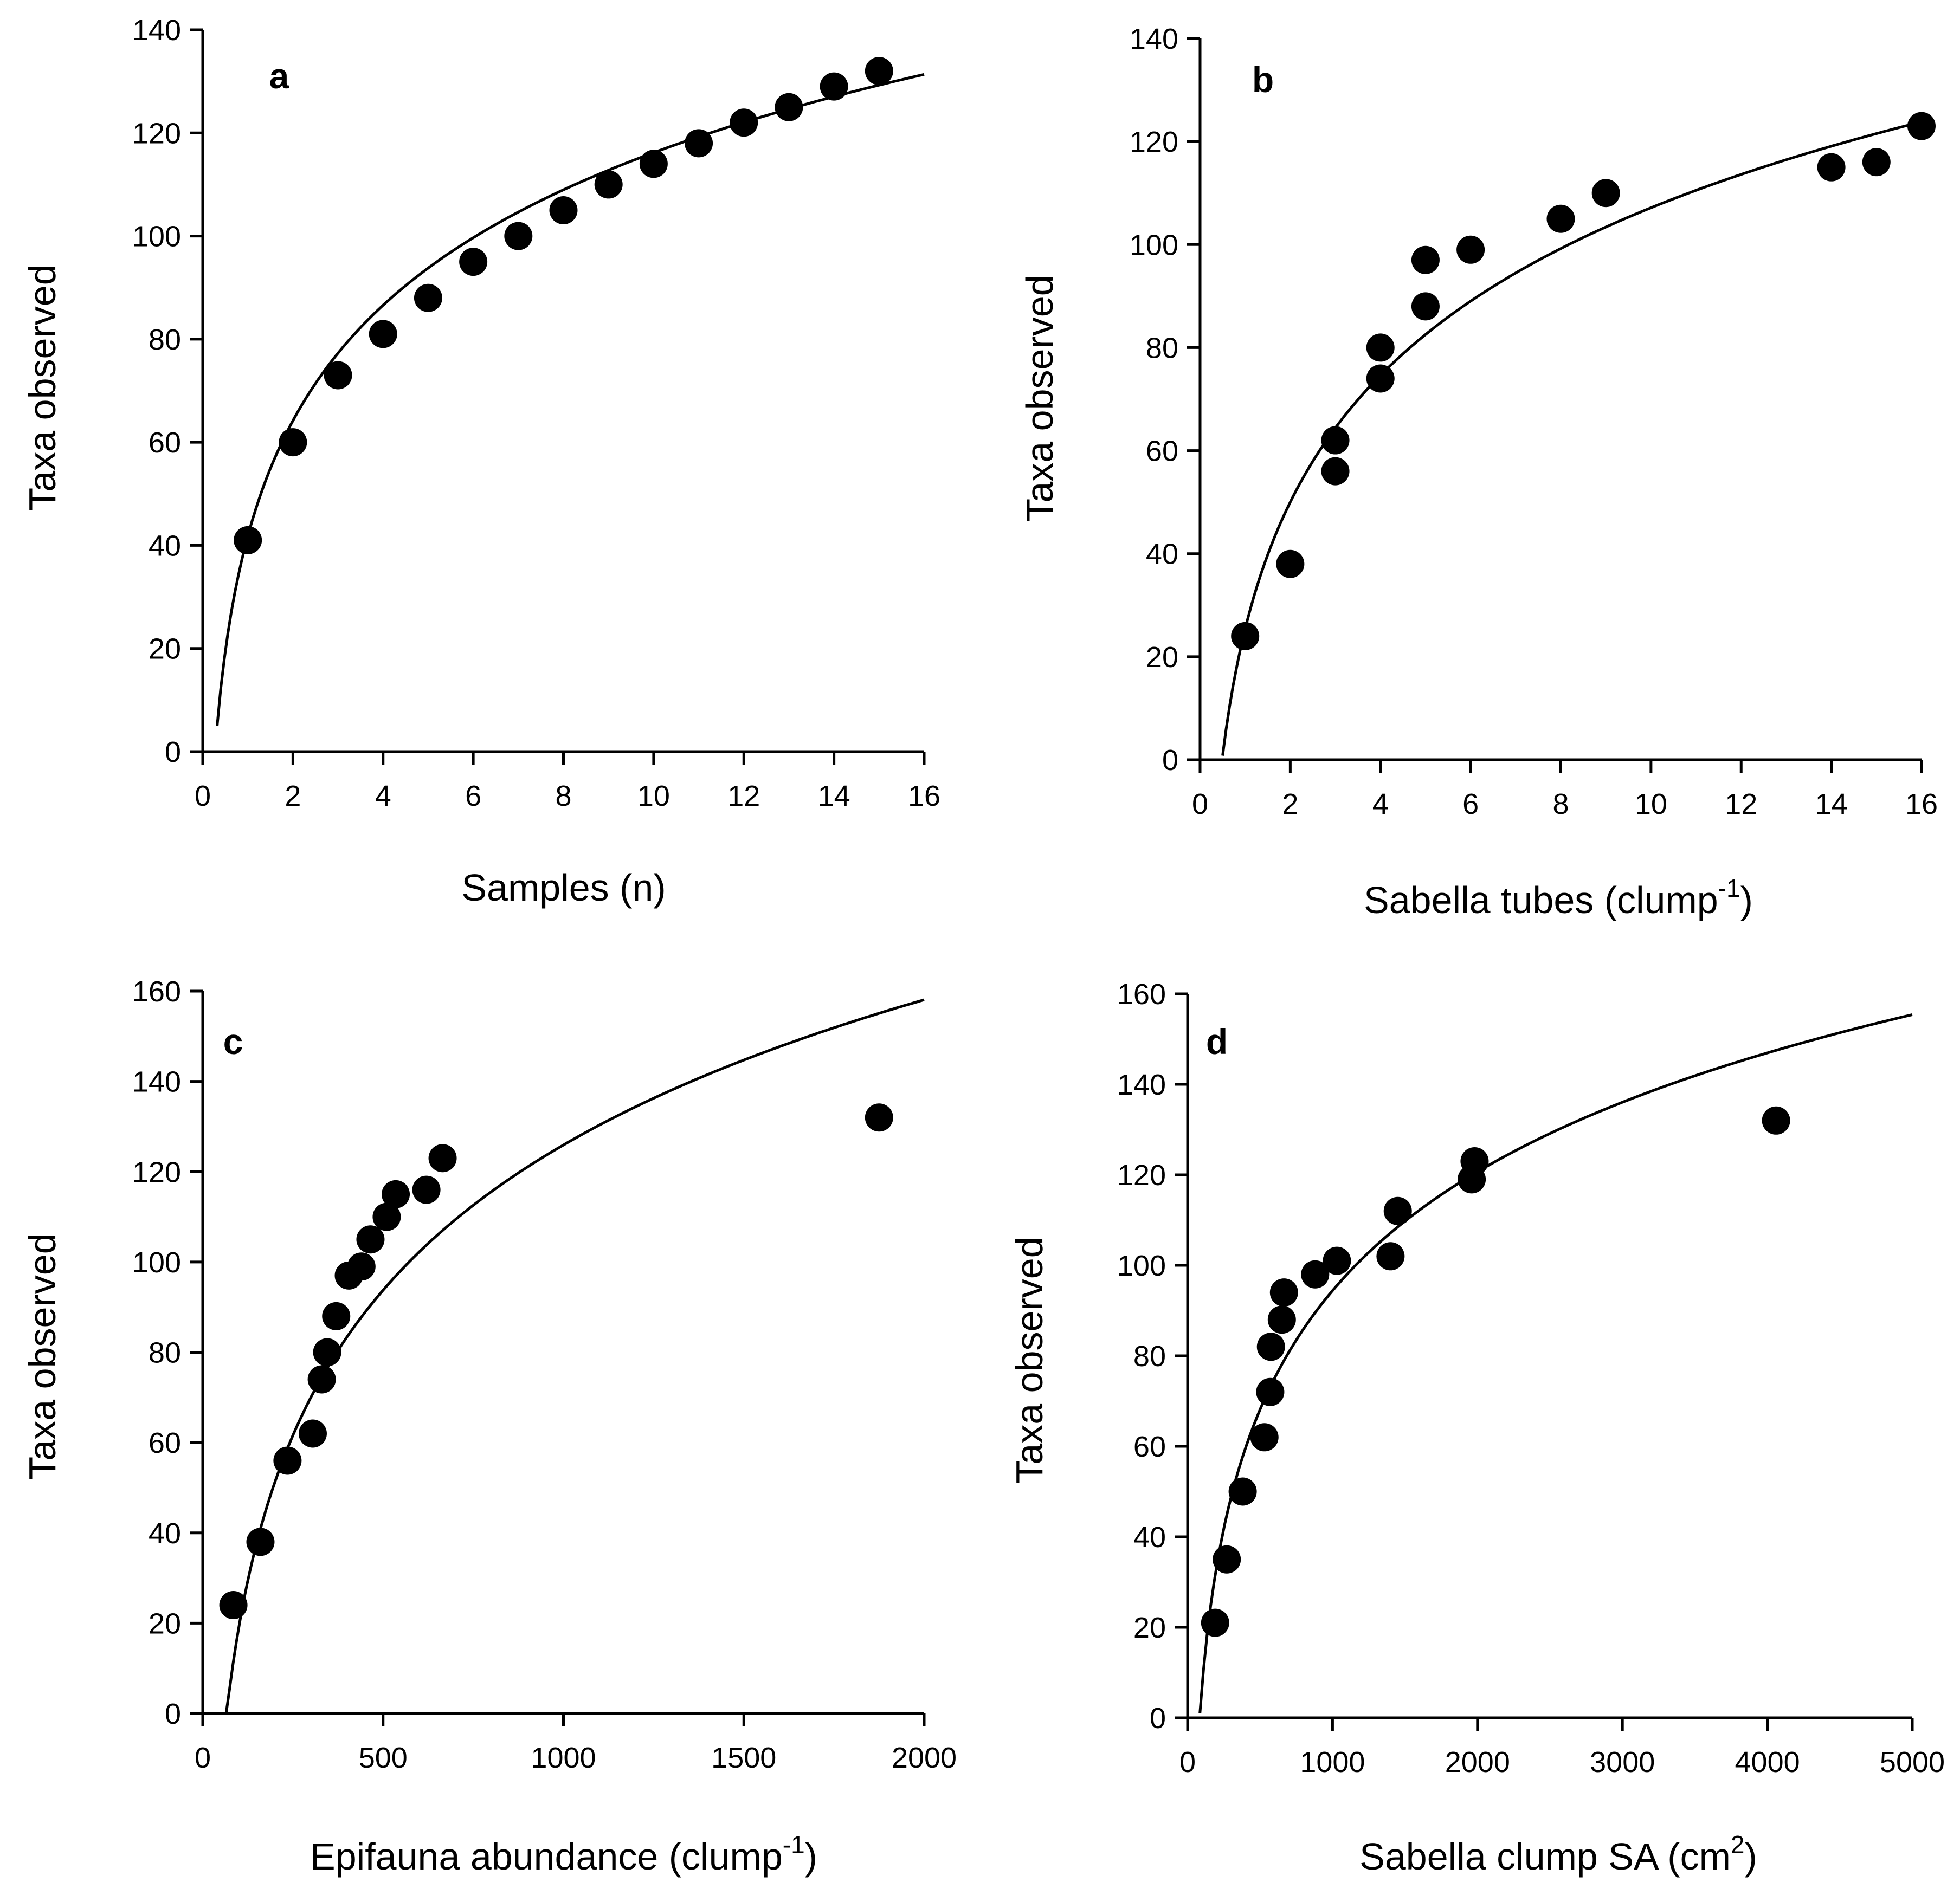  I want to click on panel-c-ytick-label: 160, so click(156, 991).